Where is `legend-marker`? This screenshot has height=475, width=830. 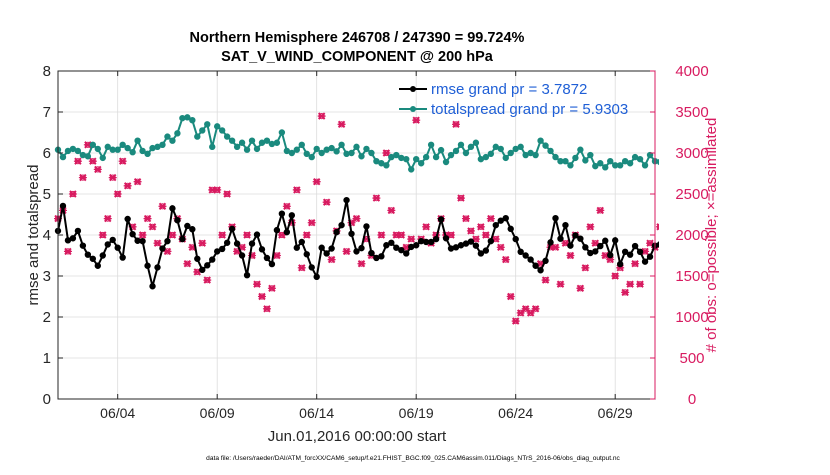 legend-marker is located at coordinates (413, 89).